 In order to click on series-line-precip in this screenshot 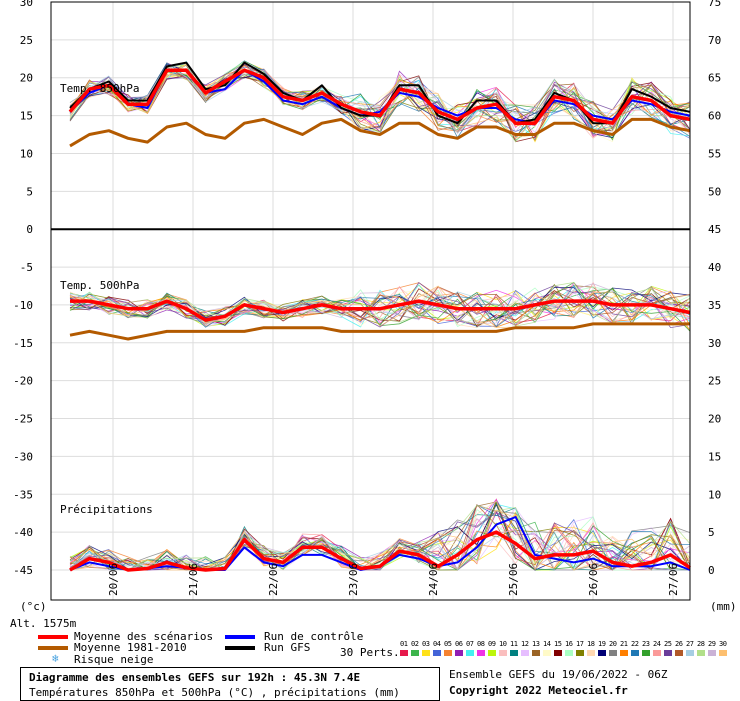, I will do `click(380, 551)`.